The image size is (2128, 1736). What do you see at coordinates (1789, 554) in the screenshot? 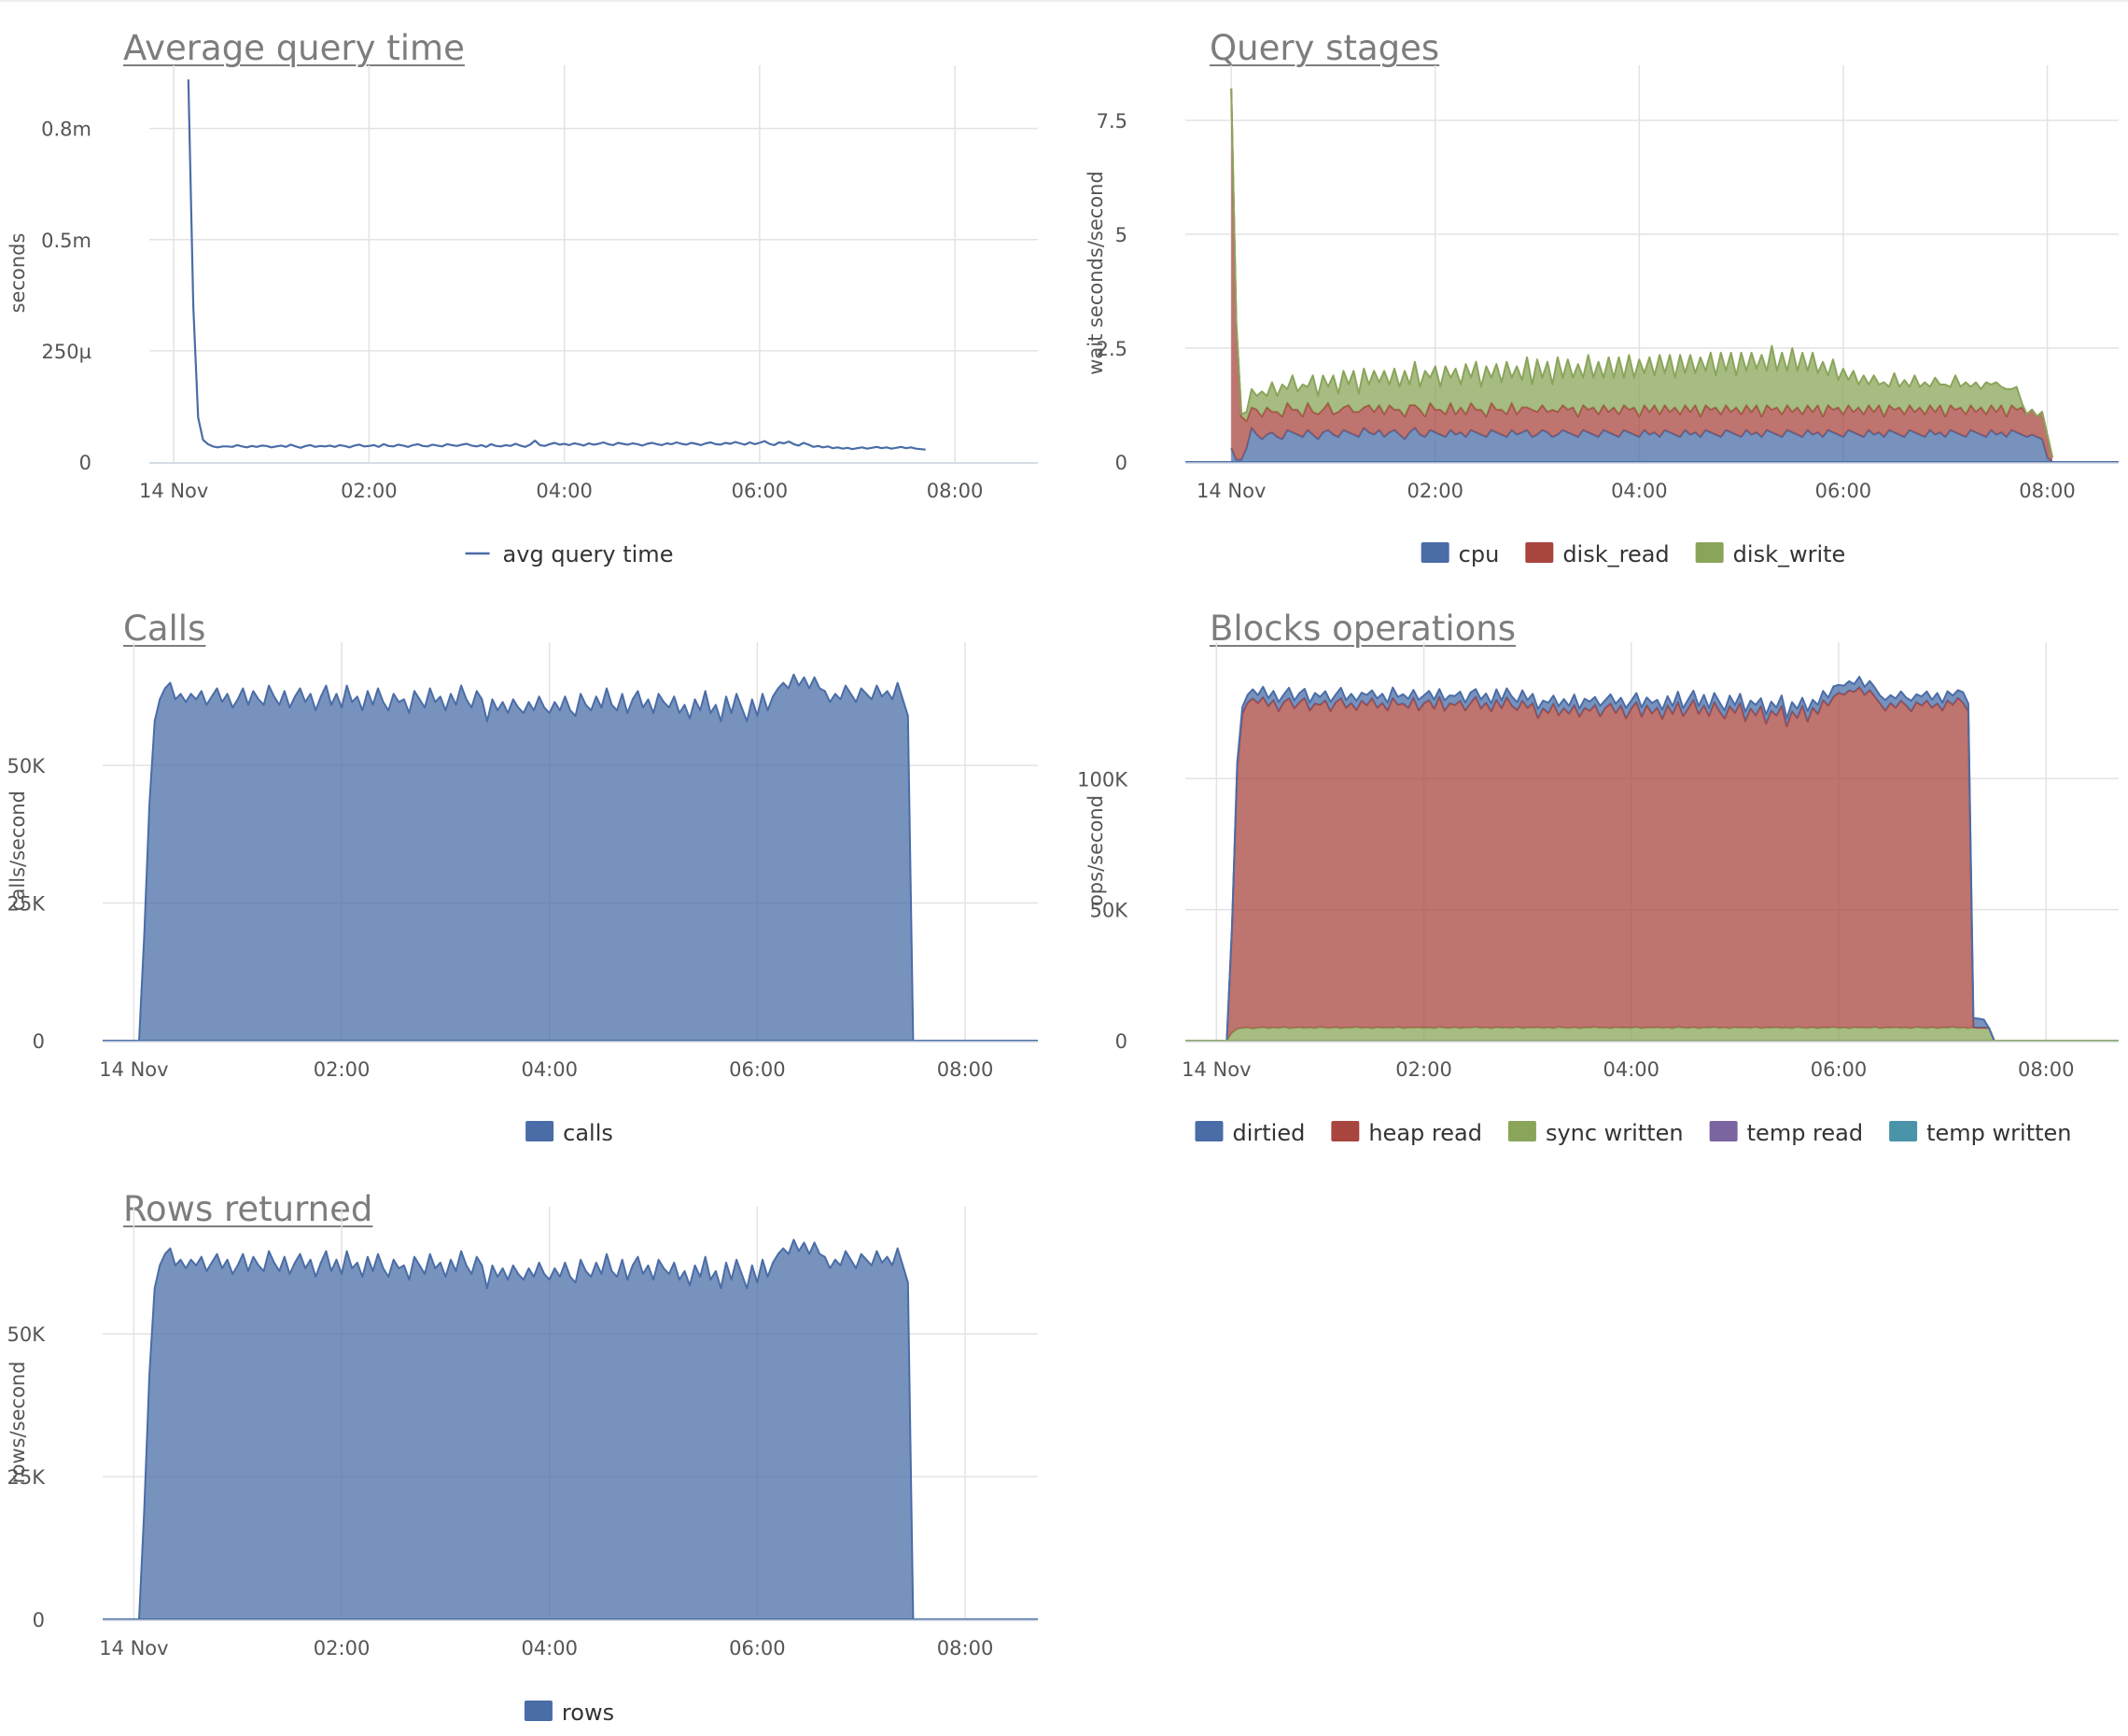
I see `legend-label: disk_write` at bounding box center [1789, 554].